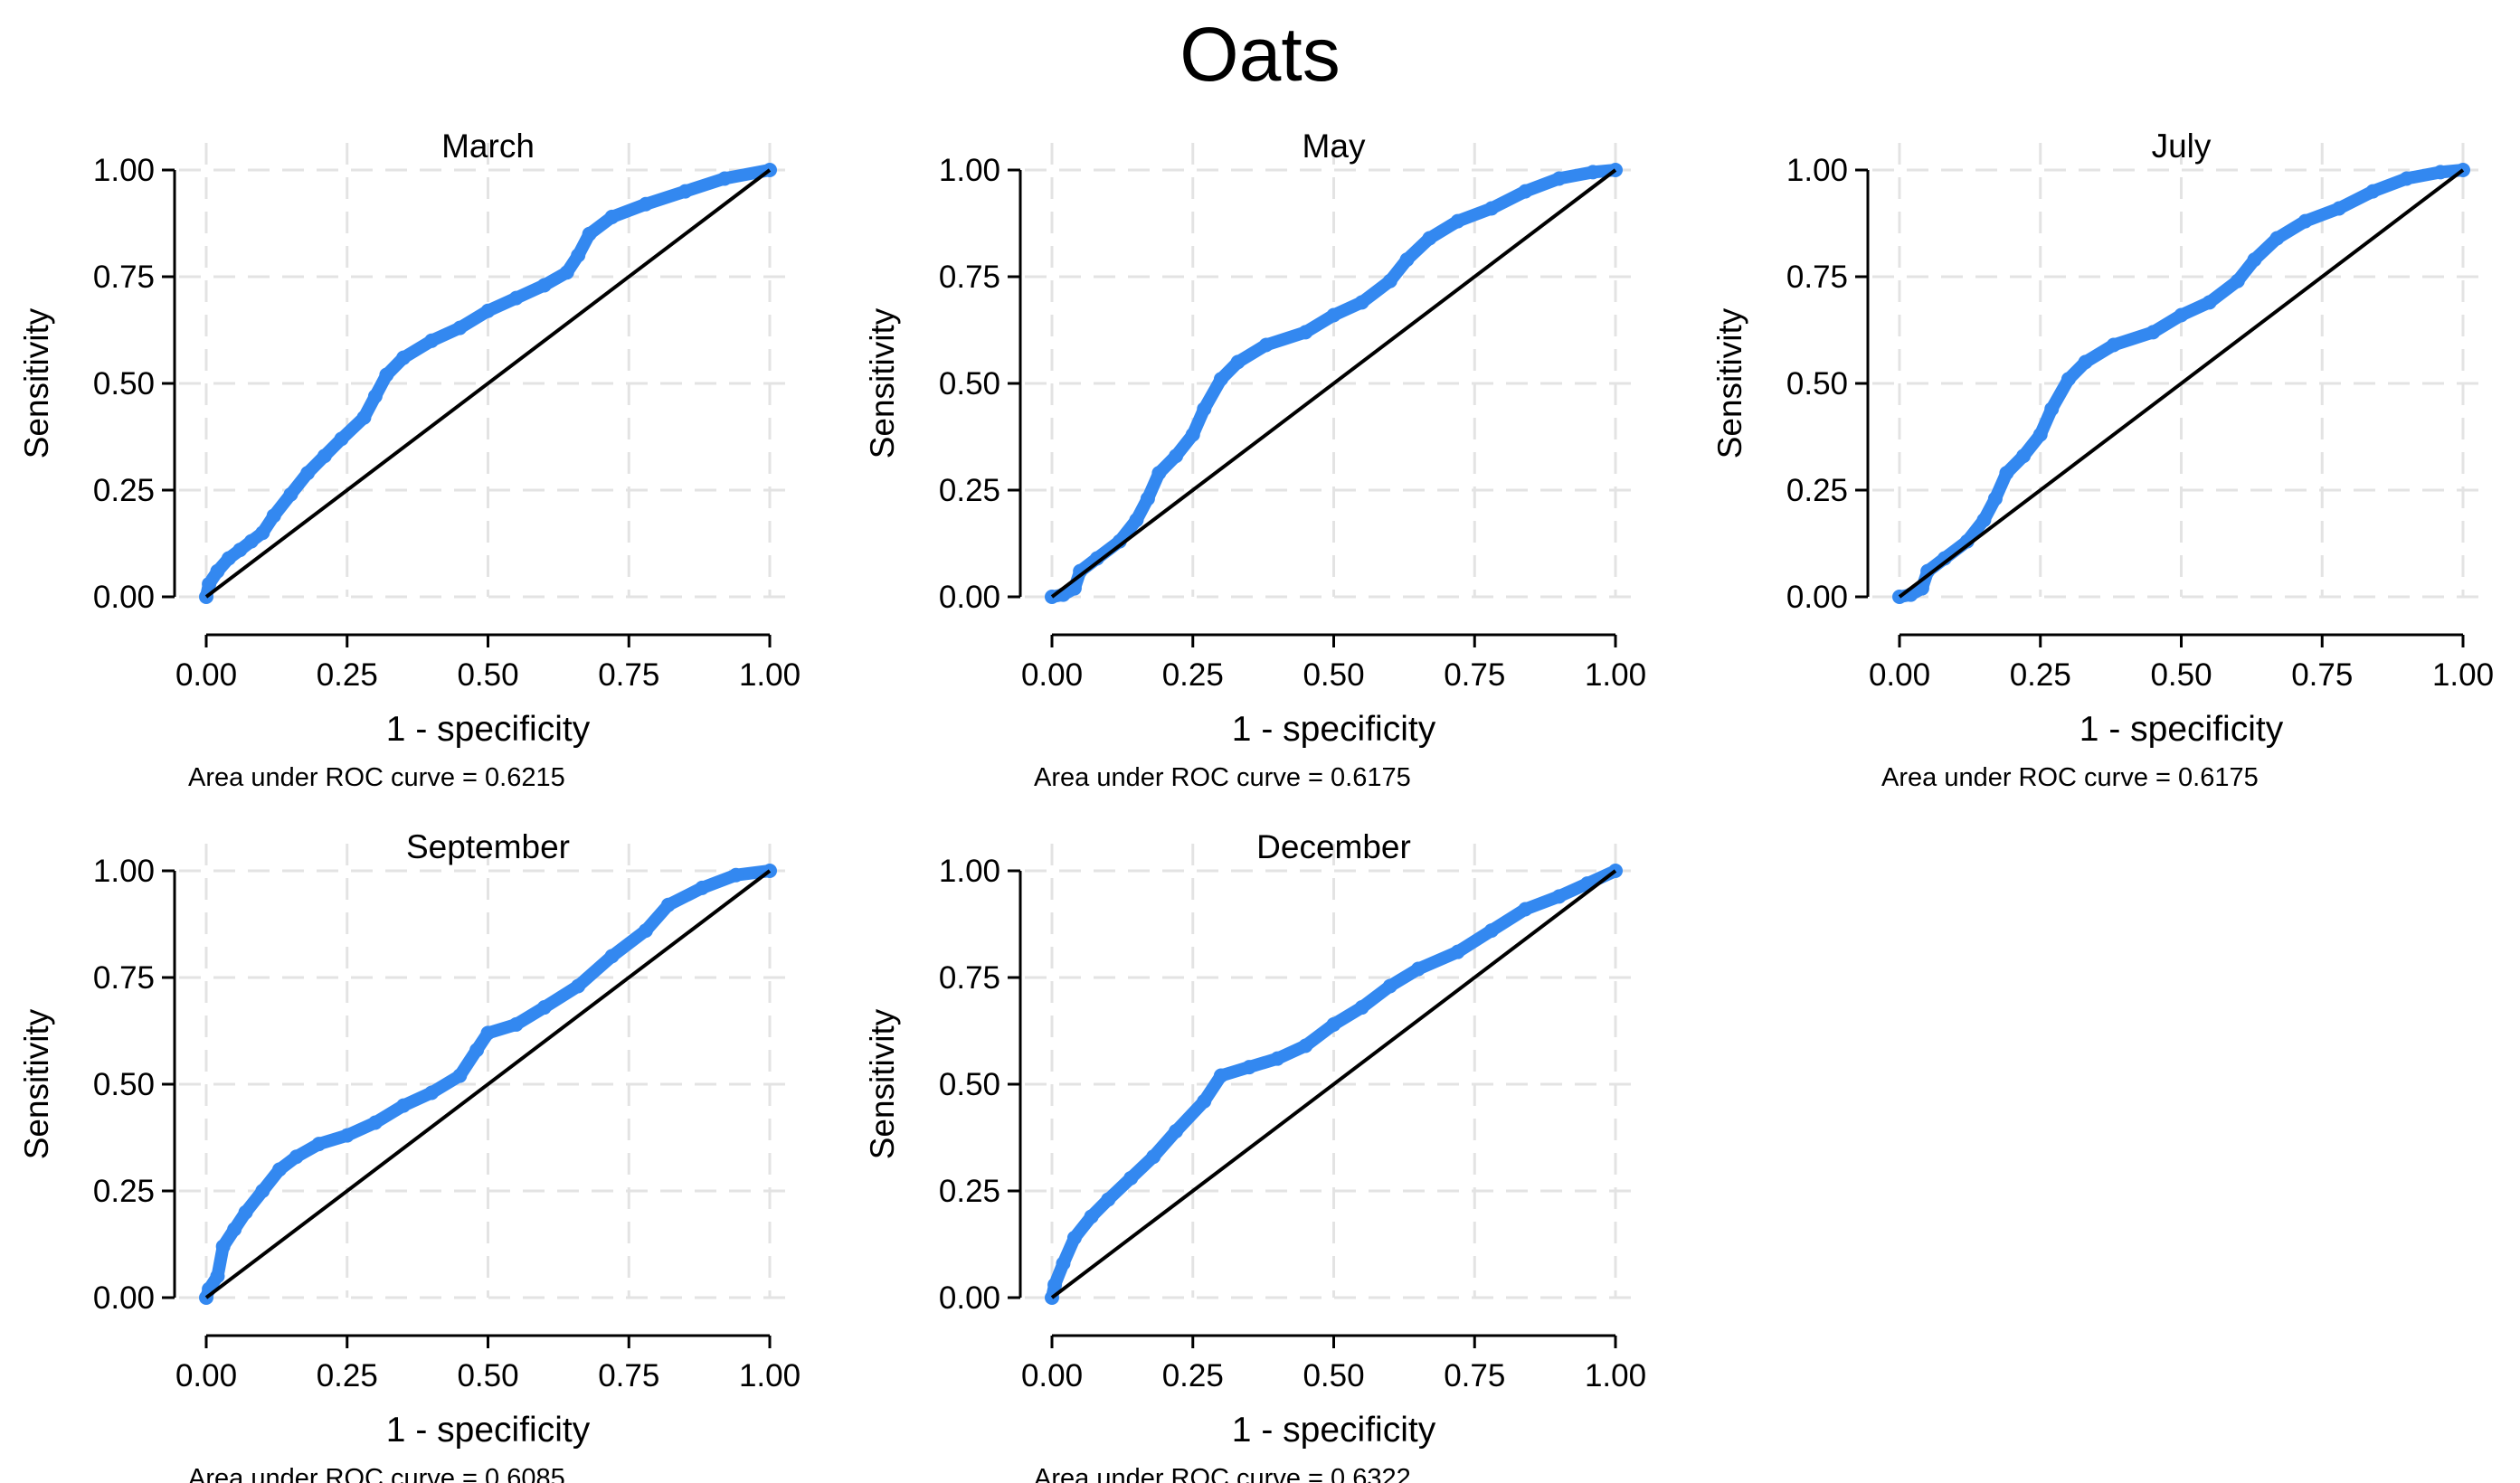  I want to click on x-tick-label: 0.50, so click(2181, 675).